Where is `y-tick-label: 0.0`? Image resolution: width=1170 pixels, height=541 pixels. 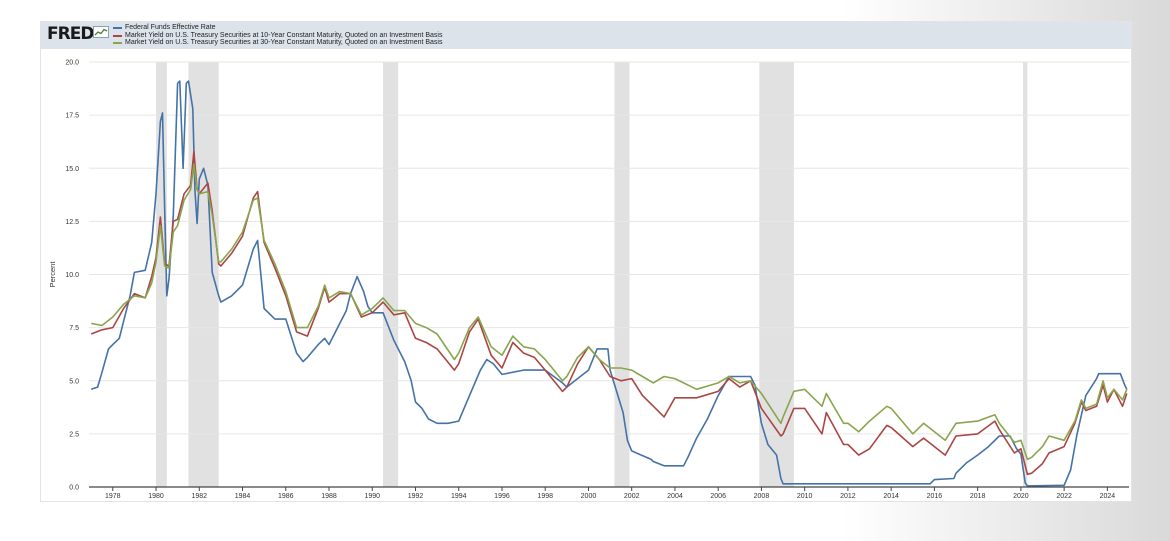
y-tick-label: 0.0 is located at coordinates (74, 488).